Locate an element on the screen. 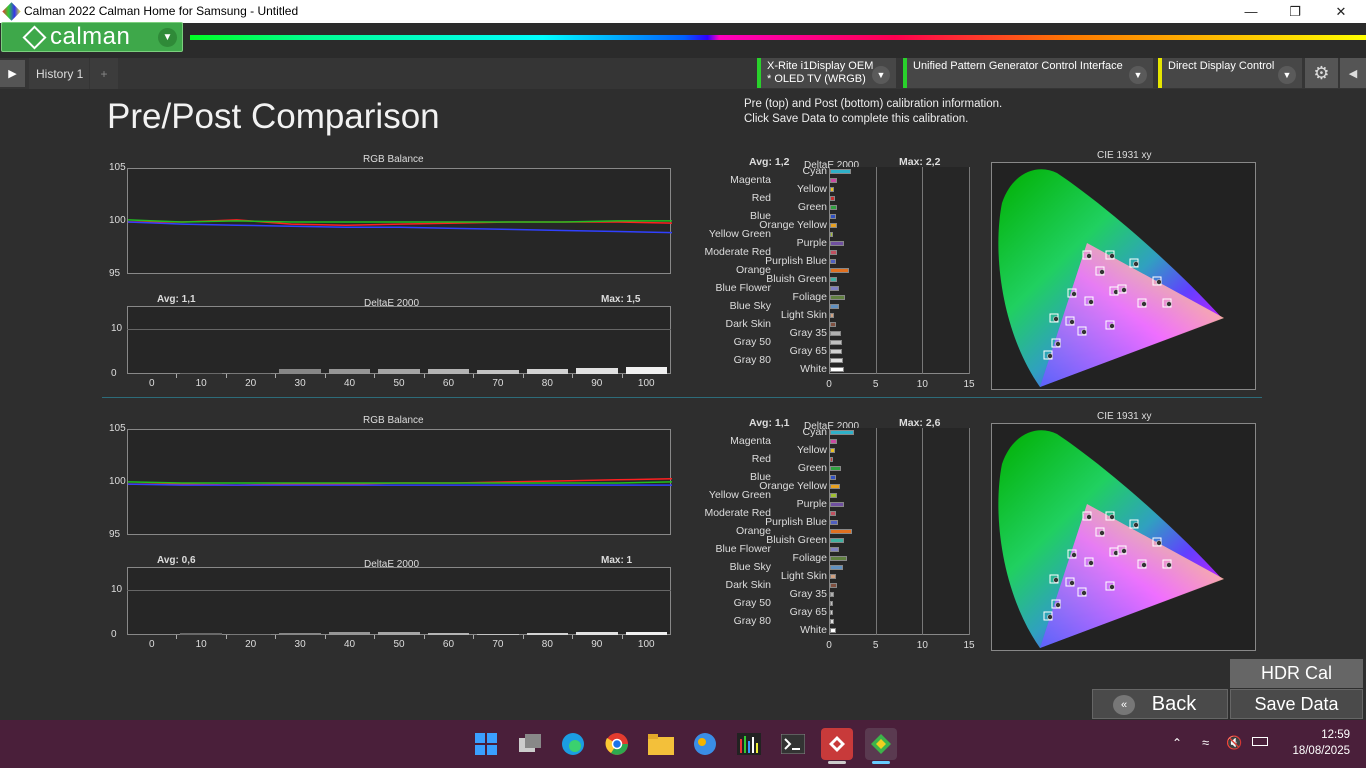 This screenshot has height=768, width=1366. clock-time: 12:59 is located at coordinates (1335, 735).